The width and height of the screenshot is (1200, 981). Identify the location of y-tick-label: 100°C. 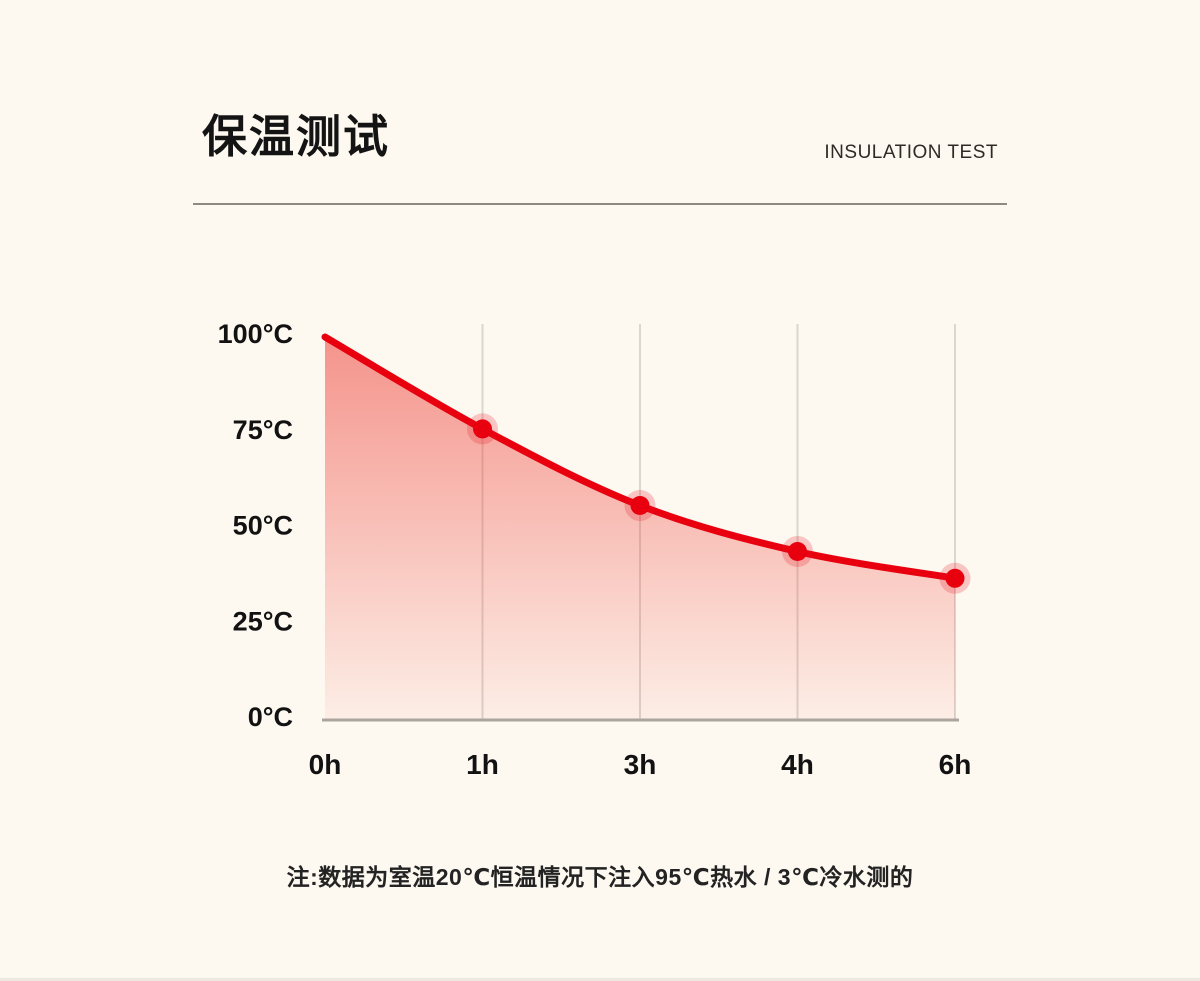
(255, 334).